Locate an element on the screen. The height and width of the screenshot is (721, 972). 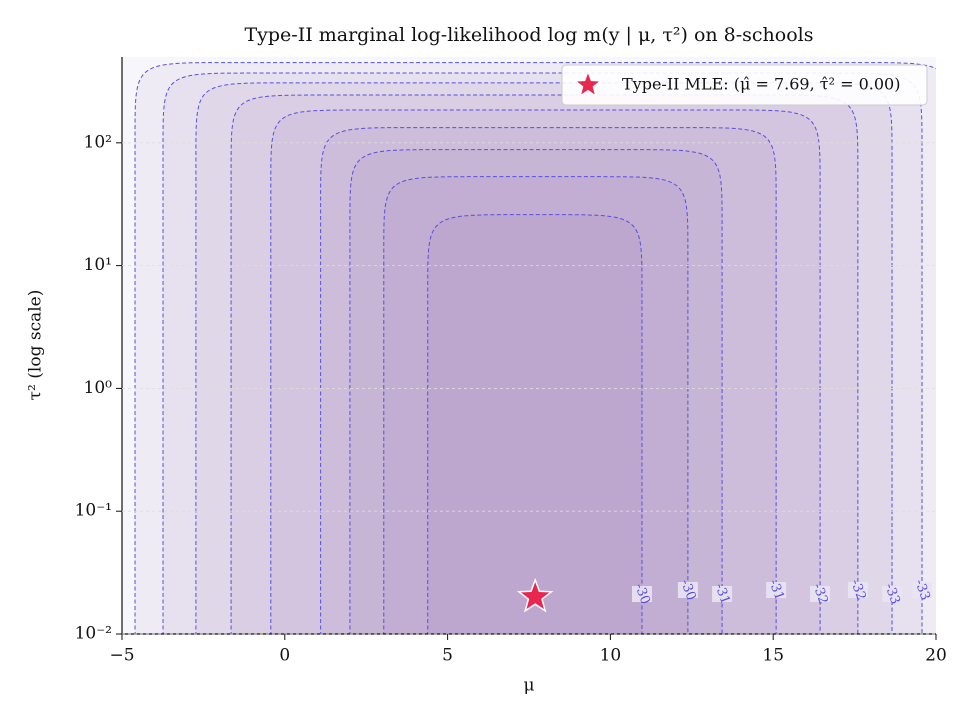
x-tick-label: 15 is located at coordinates (773, 656).